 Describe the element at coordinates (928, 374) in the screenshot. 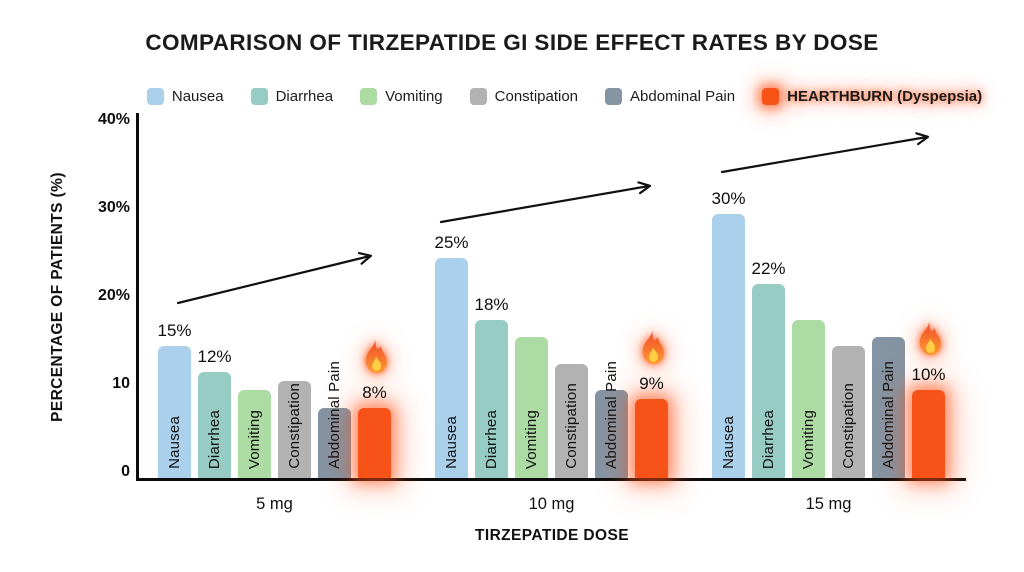

I see `bar-value-label: 10%` at that location.